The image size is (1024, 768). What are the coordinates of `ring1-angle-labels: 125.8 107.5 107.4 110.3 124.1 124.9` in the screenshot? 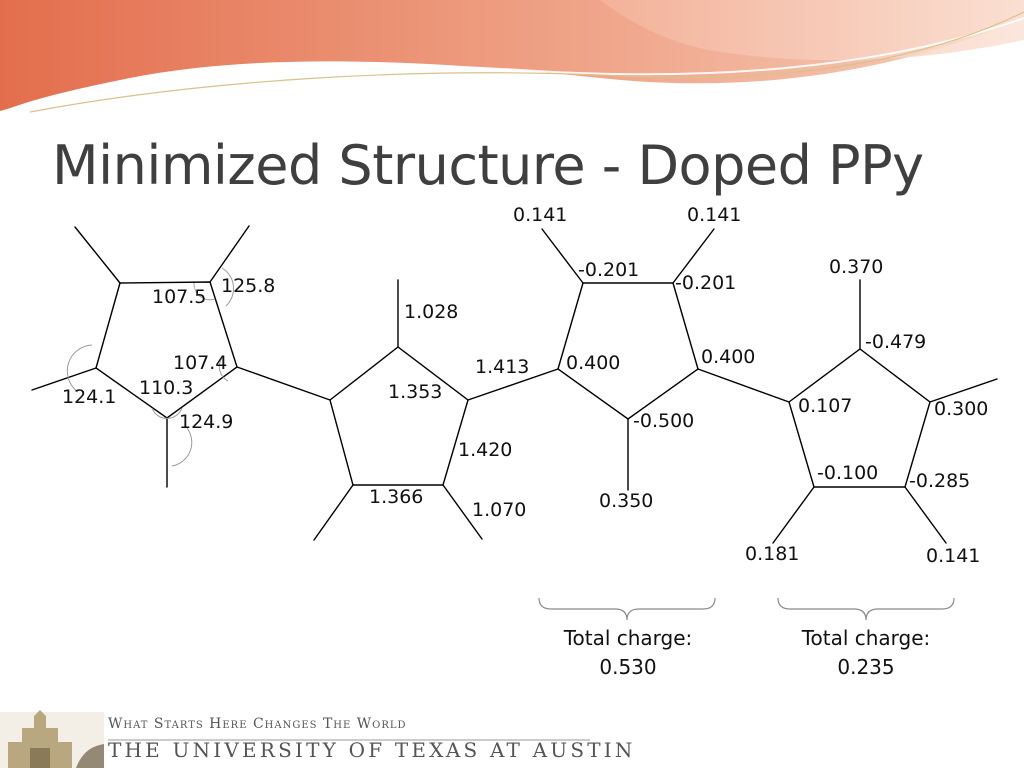 It's located at (168, 354).